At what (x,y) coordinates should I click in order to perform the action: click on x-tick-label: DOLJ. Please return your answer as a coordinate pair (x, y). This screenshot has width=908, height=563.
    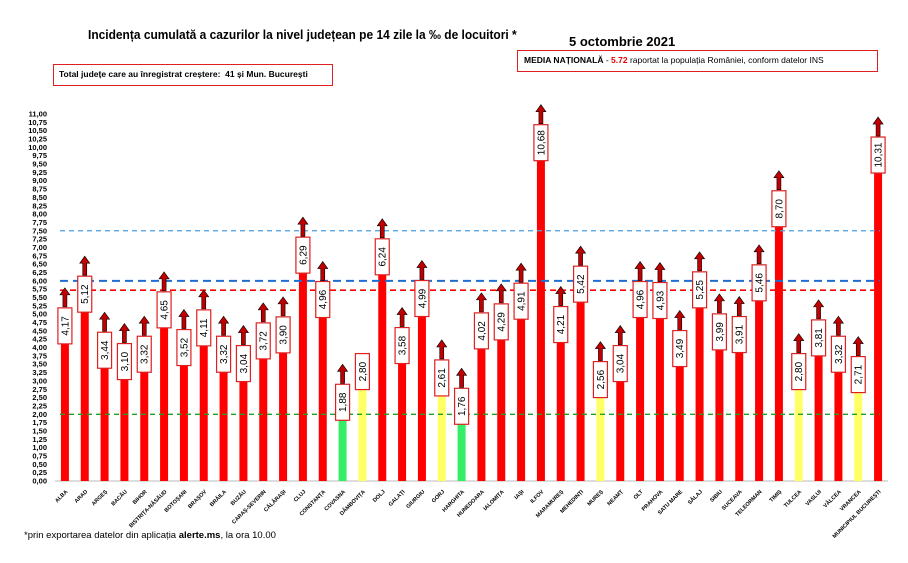
    Looking at the image, I should click on (379, 496).